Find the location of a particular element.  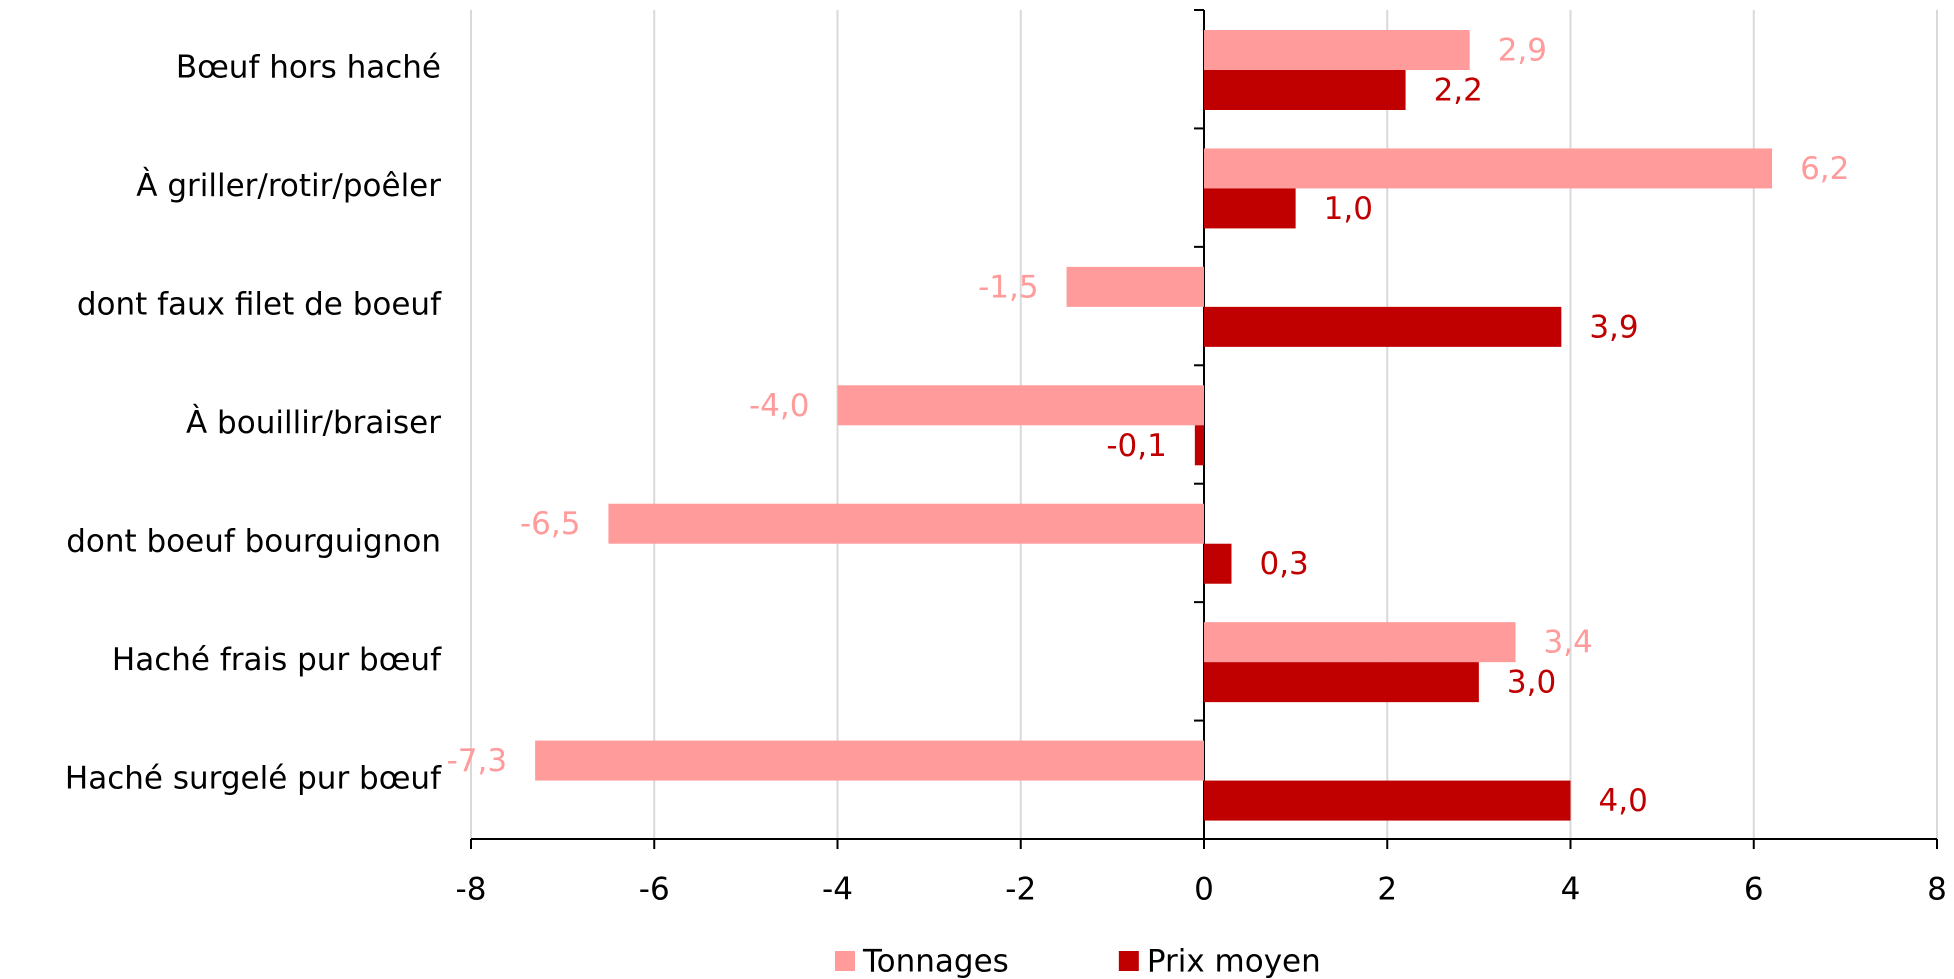

value-label: 0,3 is located at coordinates (1283, 564).